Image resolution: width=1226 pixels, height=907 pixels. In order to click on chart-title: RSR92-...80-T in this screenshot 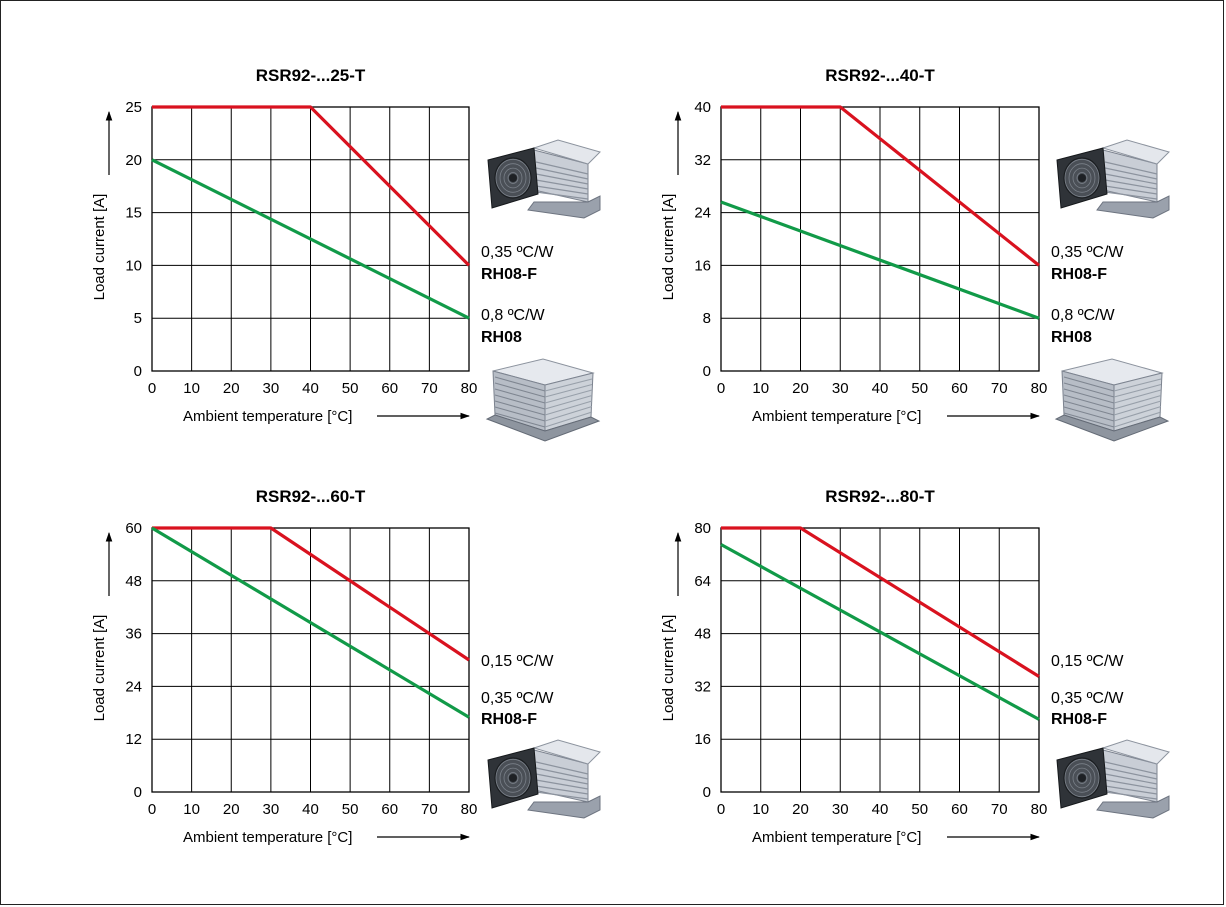, I will do `click(880, 496)`.